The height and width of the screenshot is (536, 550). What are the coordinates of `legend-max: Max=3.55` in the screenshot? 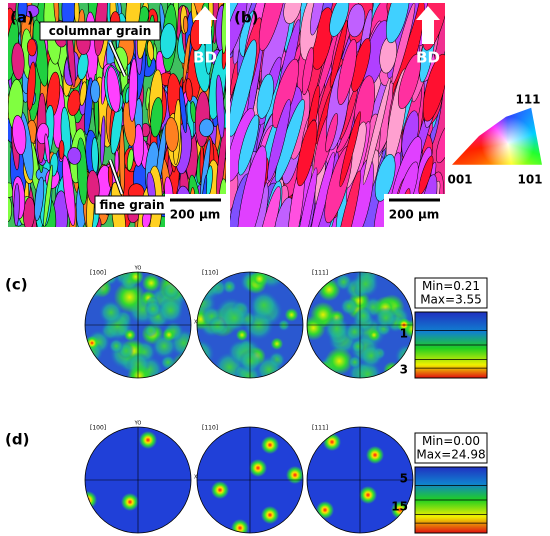 It's located at (451, 300).